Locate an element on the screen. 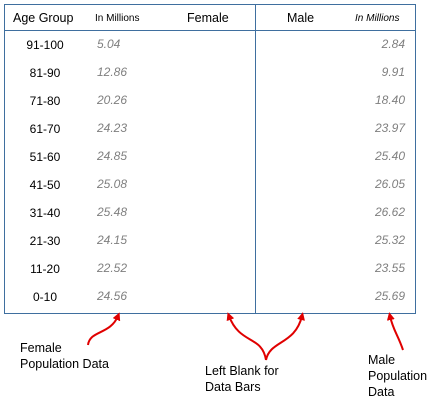  female-header: Female is located at coordinates (208, 18).